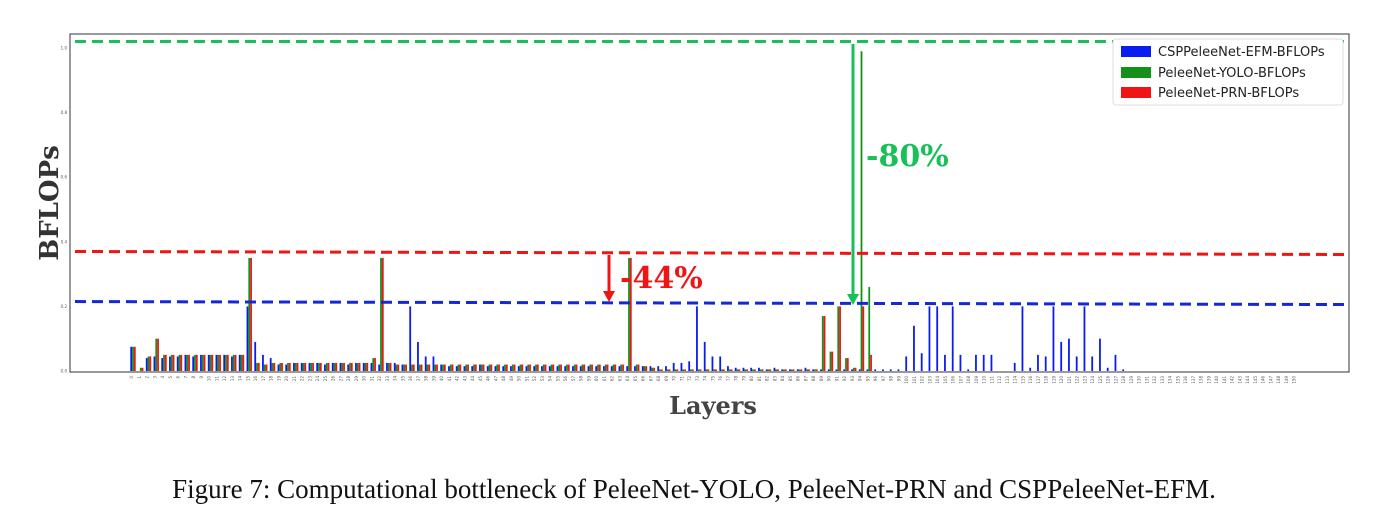  I want to click on x-tick-label: 108, so click(968, 380).